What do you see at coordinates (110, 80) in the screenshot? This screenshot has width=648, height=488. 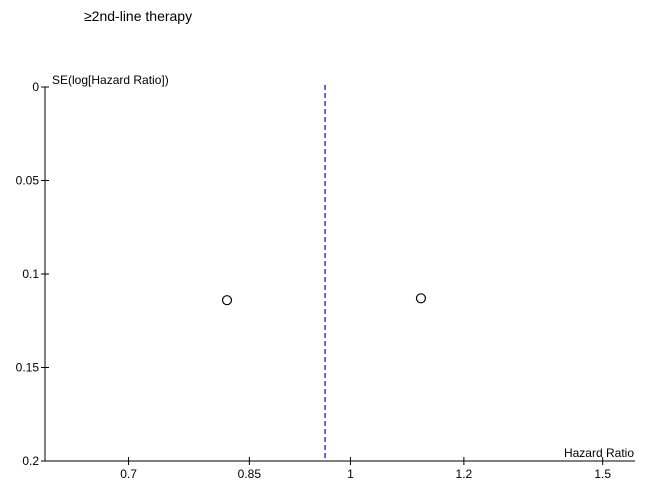 I see `y-axis-label: SE(log[Hazard Ratio])` at bounding box center [110, 80].